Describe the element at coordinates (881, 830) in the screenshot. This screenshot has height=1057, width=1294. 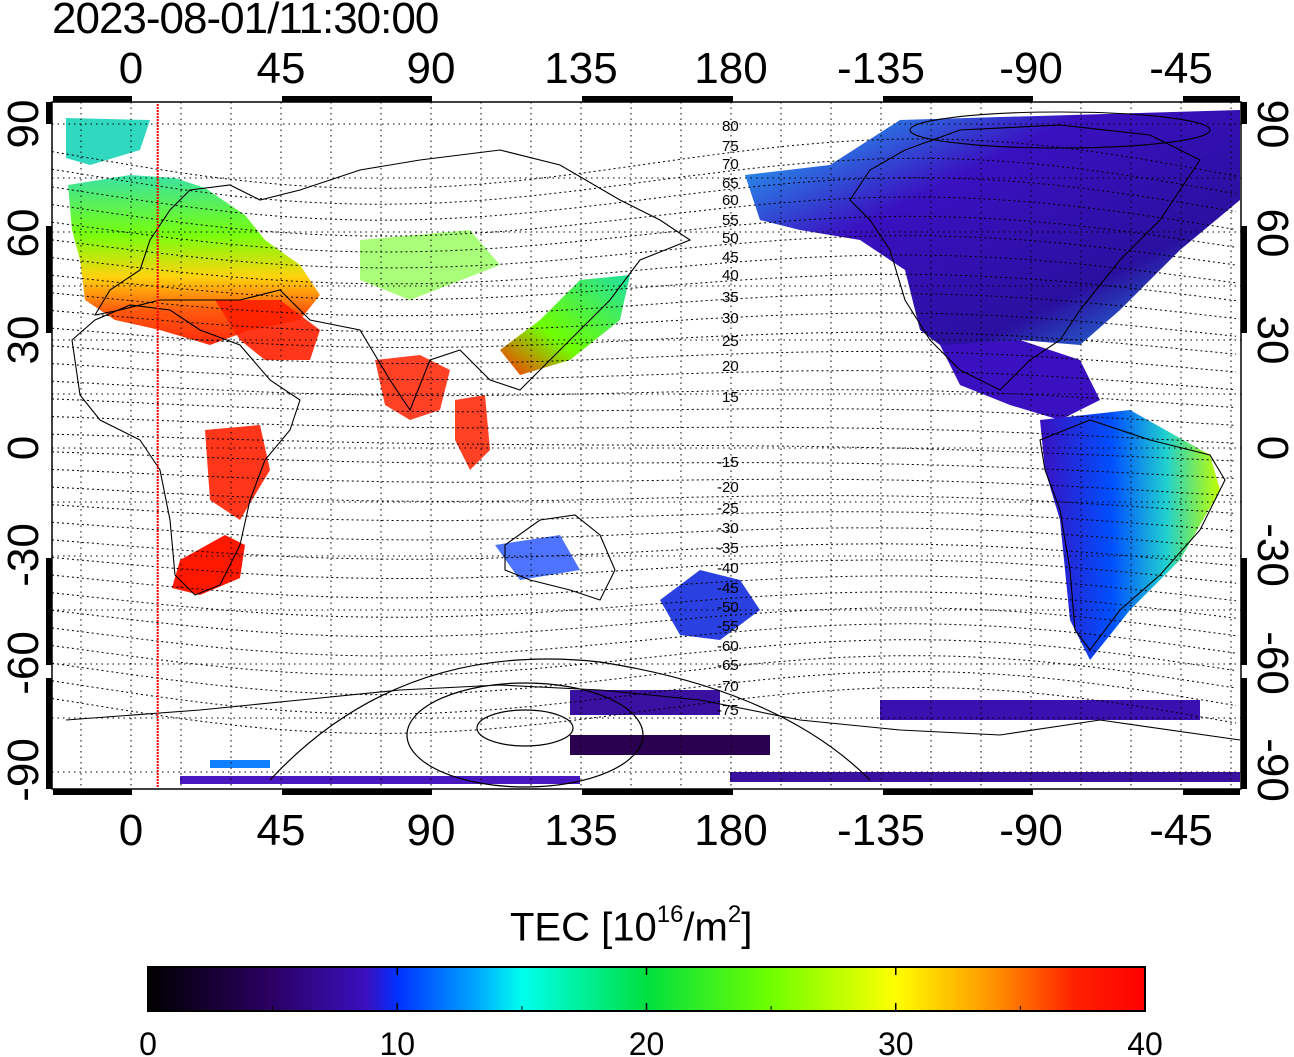
I see `bottom-longitude-label: -135` at that location.